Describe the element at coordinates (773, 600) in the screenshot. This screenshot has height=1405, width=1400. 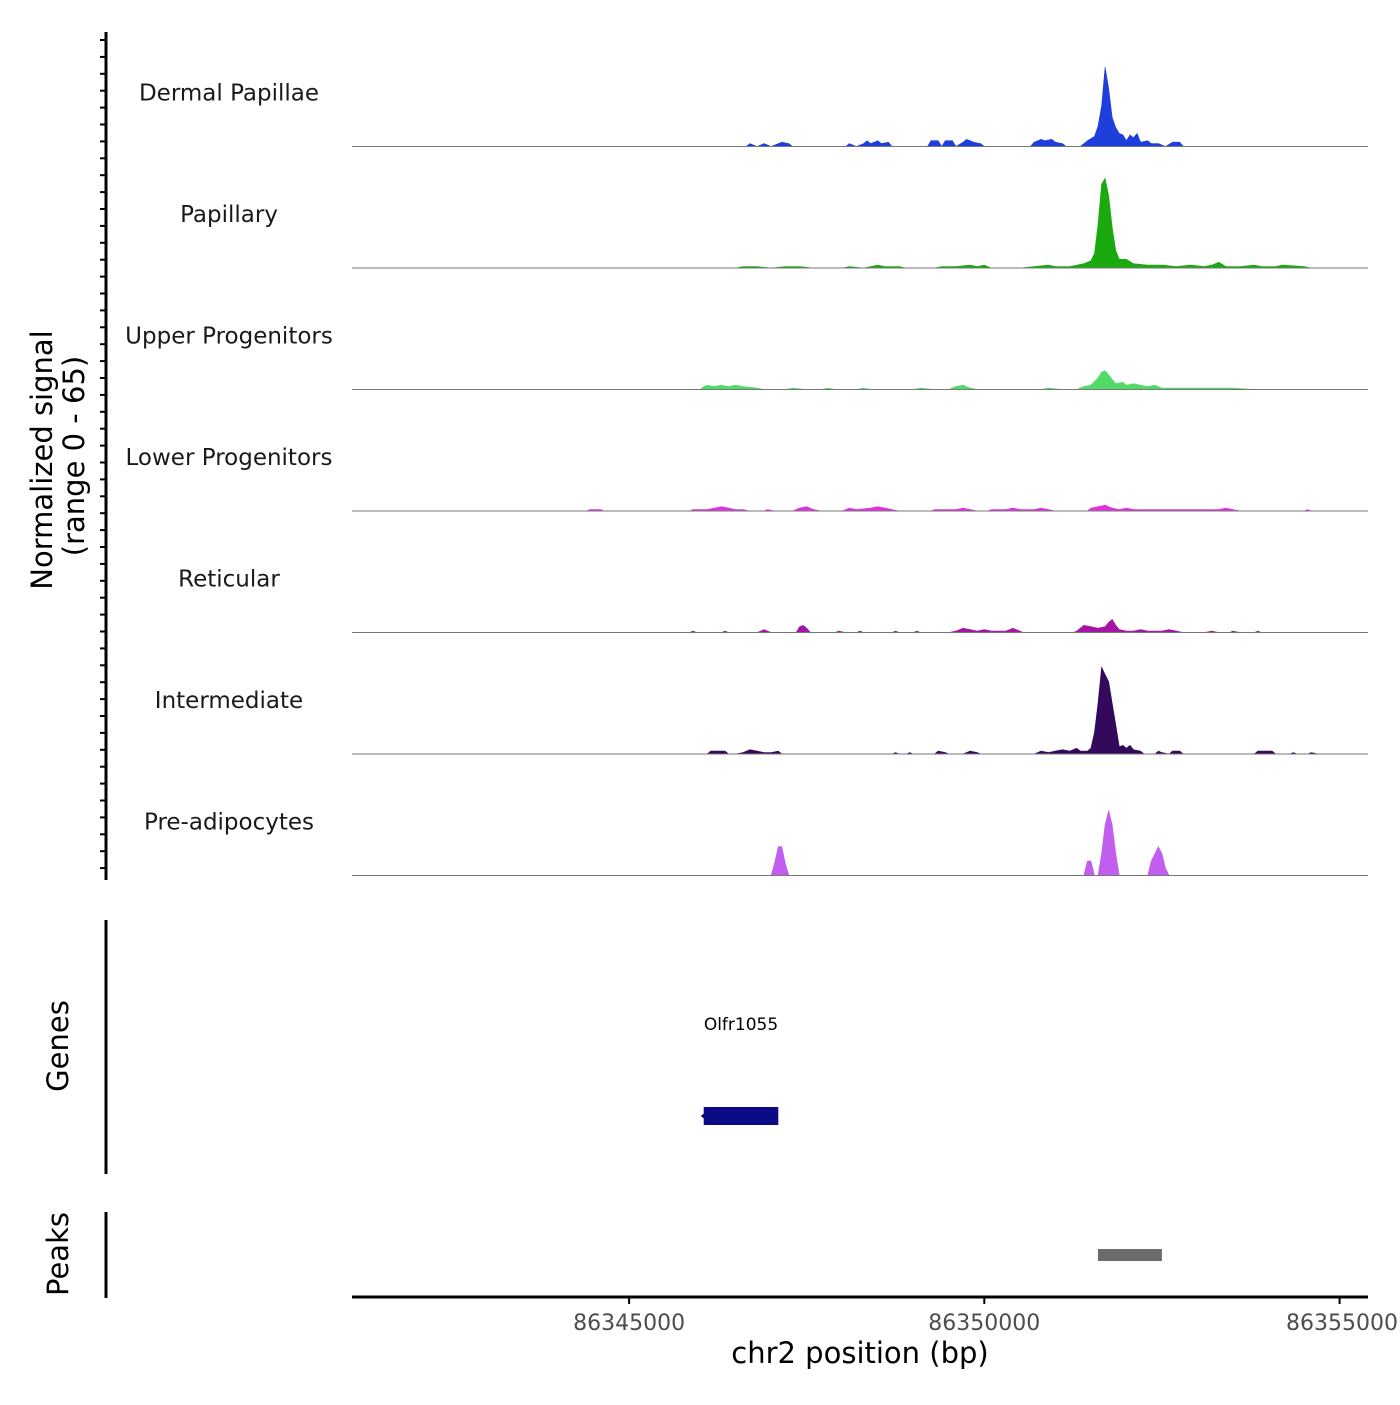
I see `track-reticular: Reticular` at that location.